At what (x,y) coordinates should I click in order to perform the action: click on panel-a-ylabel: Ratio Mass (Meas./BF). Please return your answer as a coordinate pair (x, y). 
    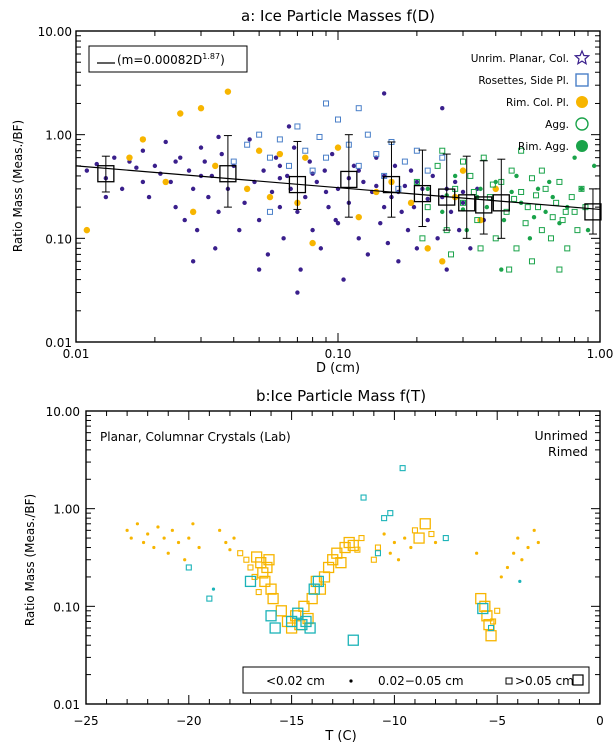
    Looking at the image, I should click on (18, 186).